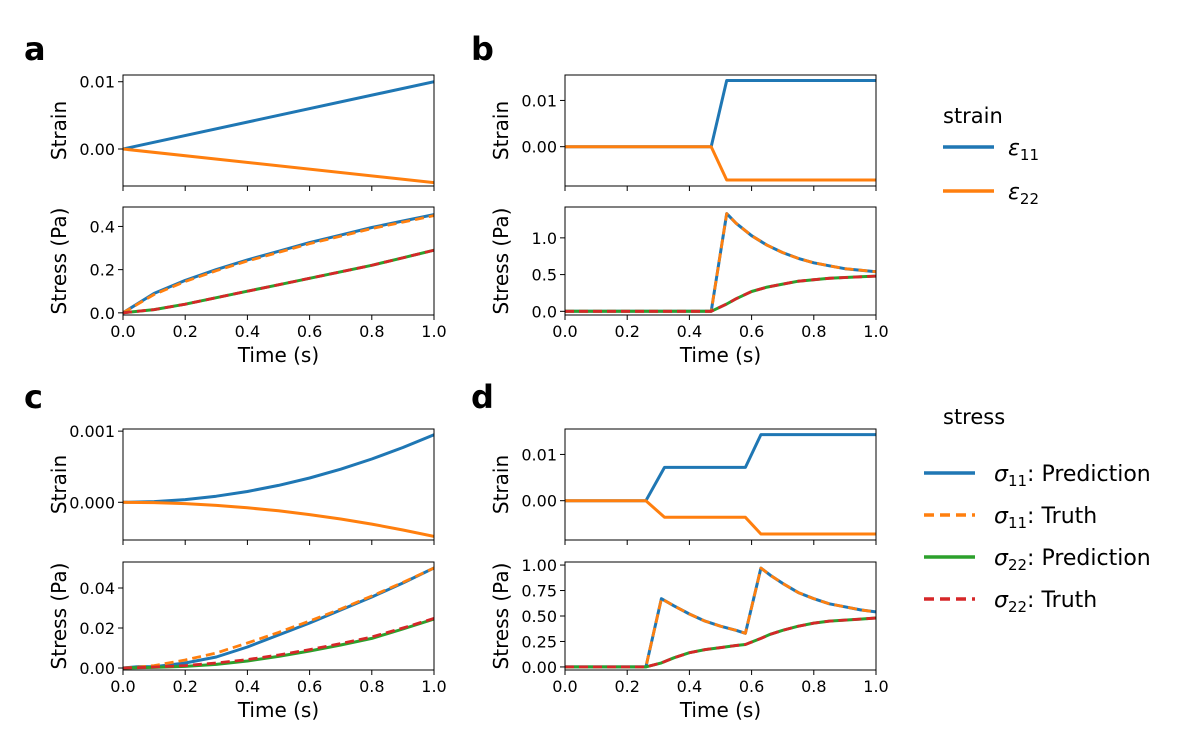 Image resolution: width=1186 pixels, height=733 pixels. I want to click on series-line-d-stress-s11_true, so click(720, 617).